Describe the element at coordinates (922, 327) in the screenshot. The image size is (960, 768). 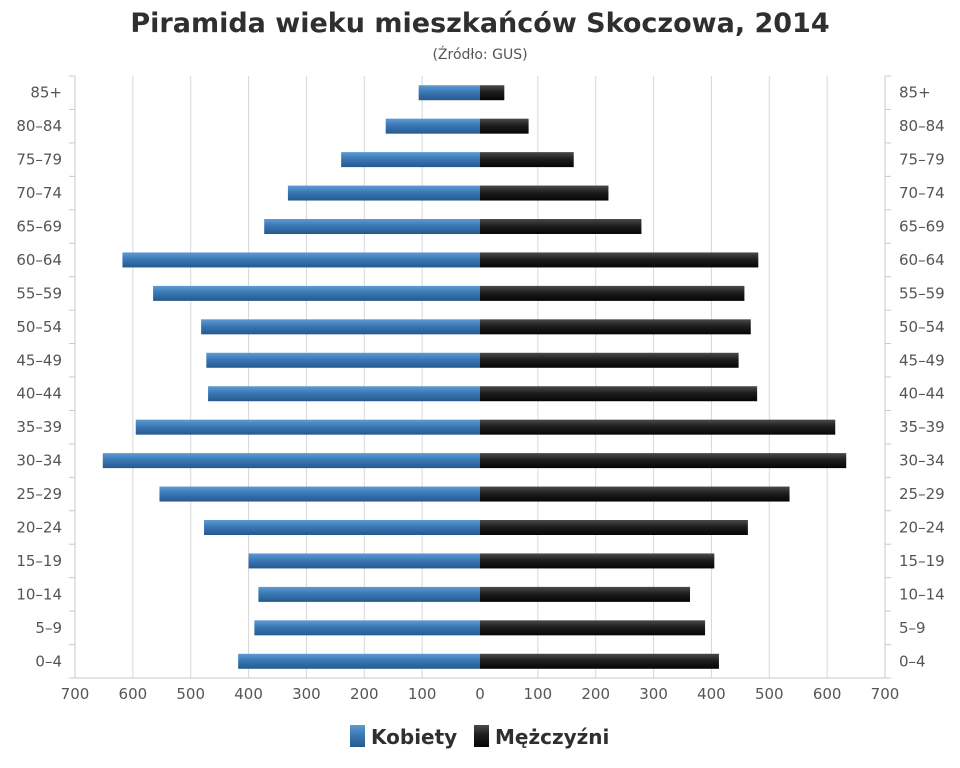
I see `y-label-right-age-10: 50–54` at that location.